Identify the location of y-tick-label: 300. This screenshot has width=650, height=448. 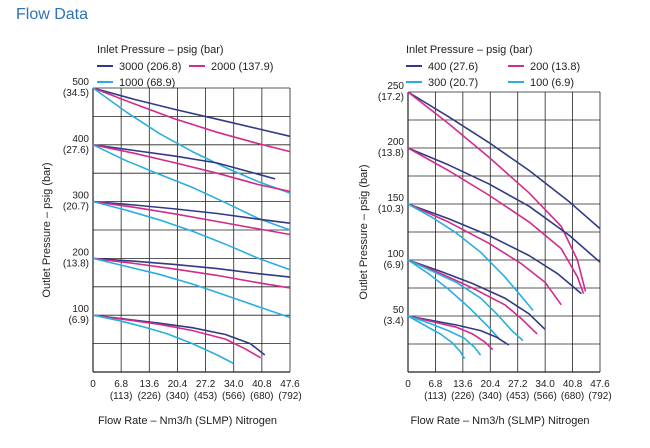
(80, 196).